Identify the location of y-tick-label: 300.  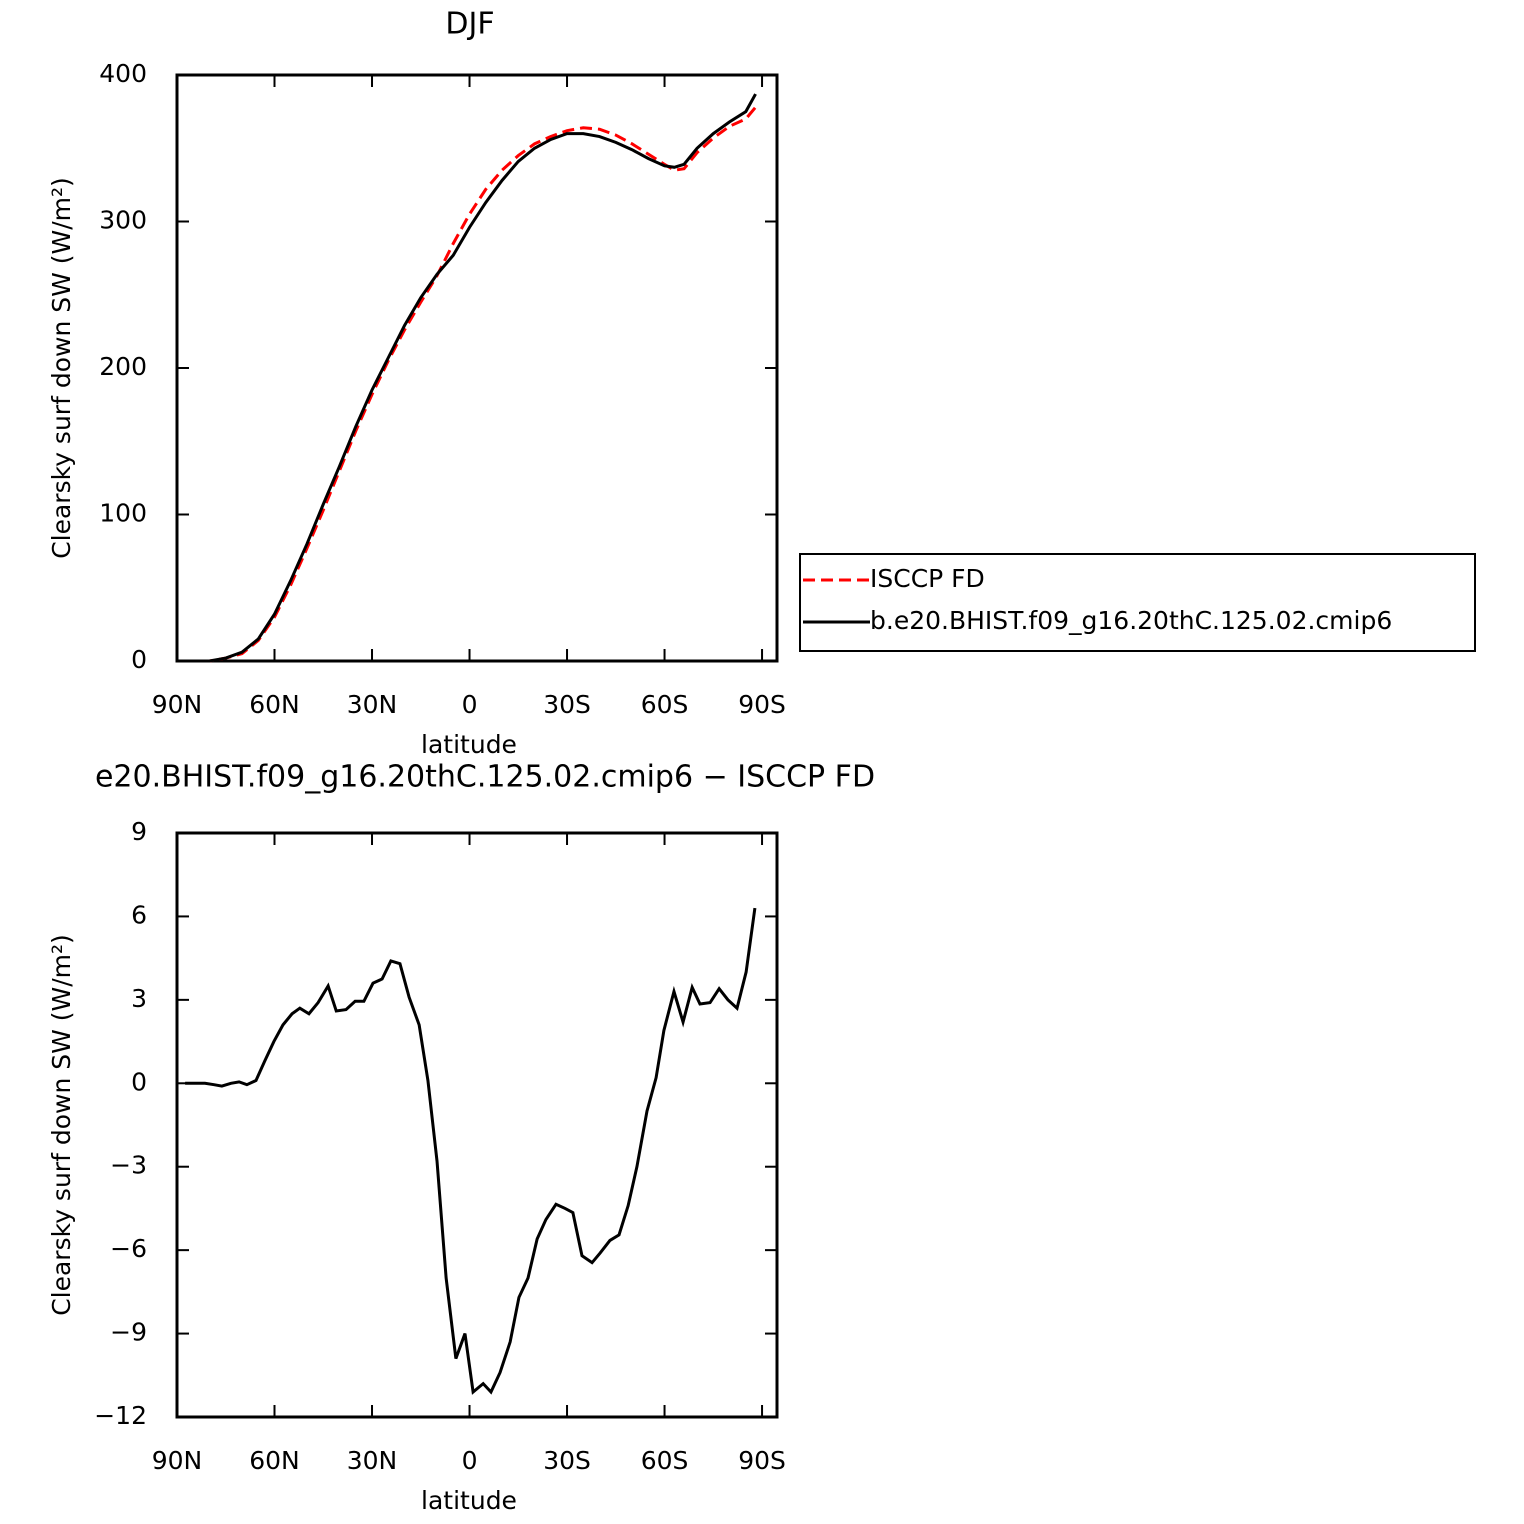
(123, 220).